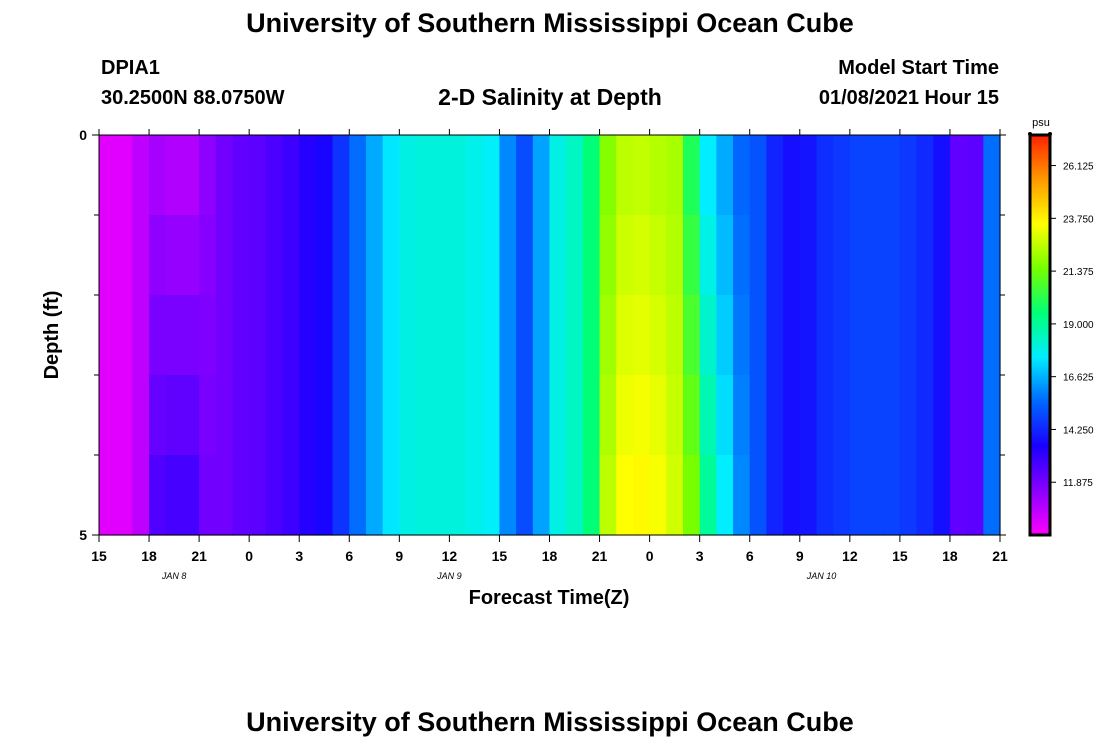 Image resolution: width=1100 pixels, height=750 pixels. Describe the element at coordinates (449, 576) in the screenshot. I see `date-label: JAN 9` at that location.